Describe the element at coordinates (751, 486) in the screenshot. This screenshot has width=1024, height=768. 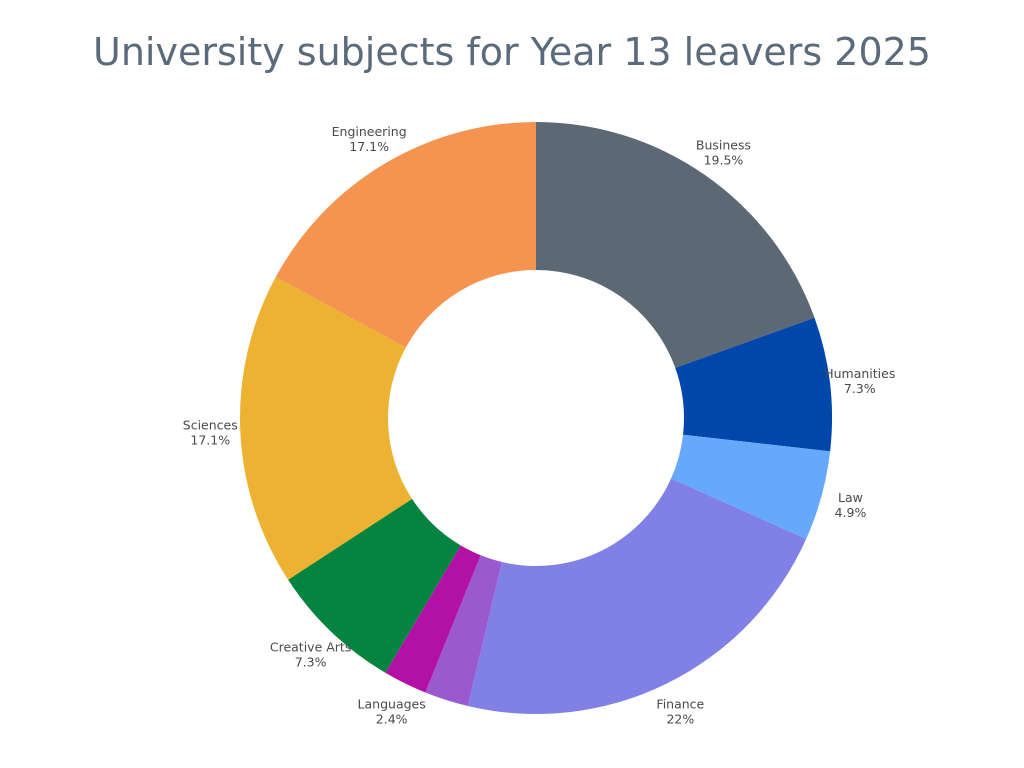
I see `slice-law` at that location.